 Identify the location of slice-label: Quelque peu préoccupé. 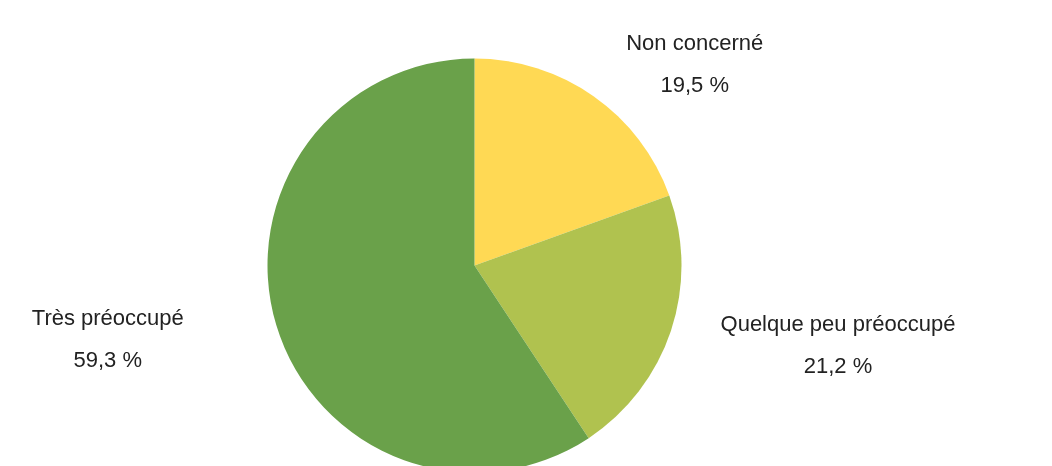
(838, 324).